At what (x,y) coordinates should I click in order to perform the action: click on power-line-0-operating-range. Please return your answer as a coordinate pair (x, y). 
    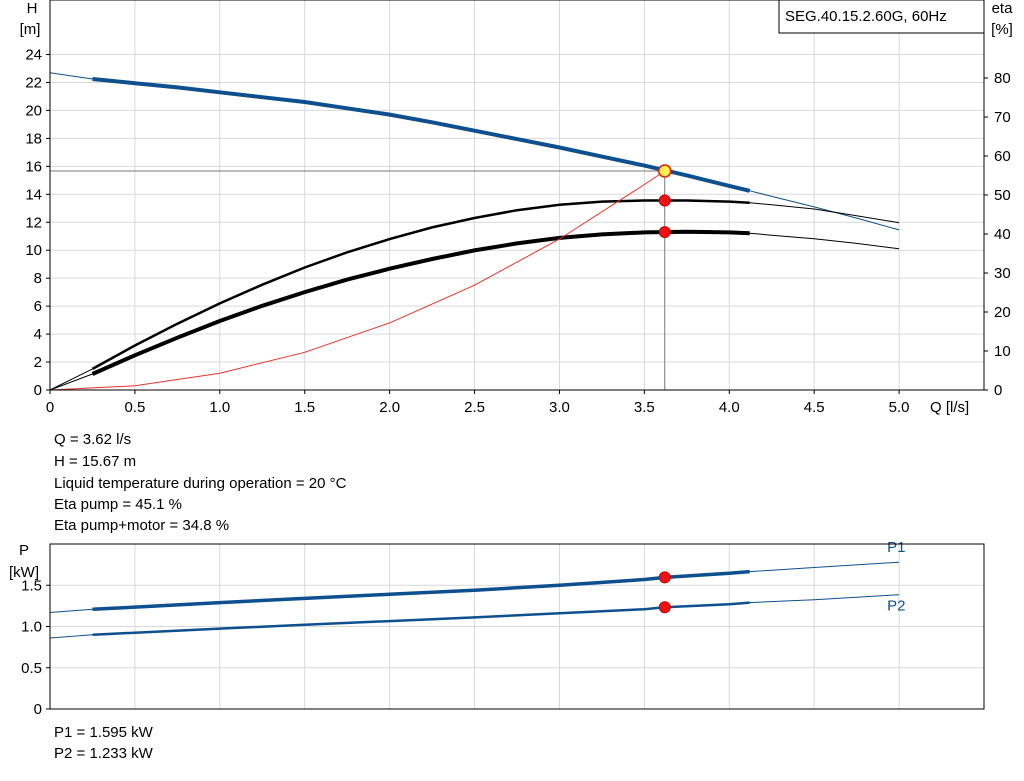
    Looking at the image, I should click on (421, 590).